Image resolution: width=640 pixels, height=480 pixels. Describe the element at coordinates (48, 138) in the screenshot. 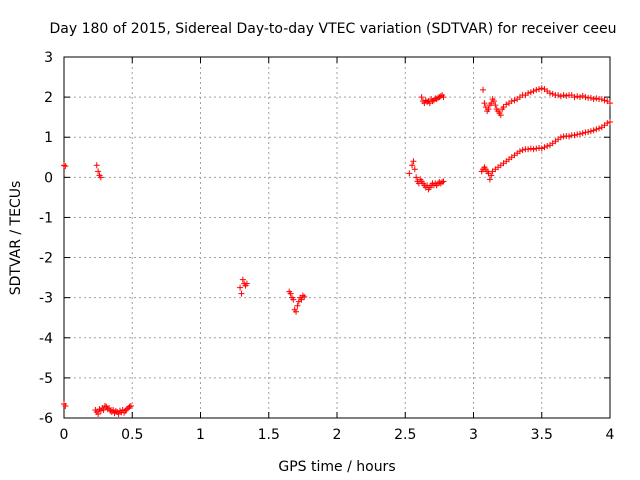

I see `y-tick-label: 1` at that location.